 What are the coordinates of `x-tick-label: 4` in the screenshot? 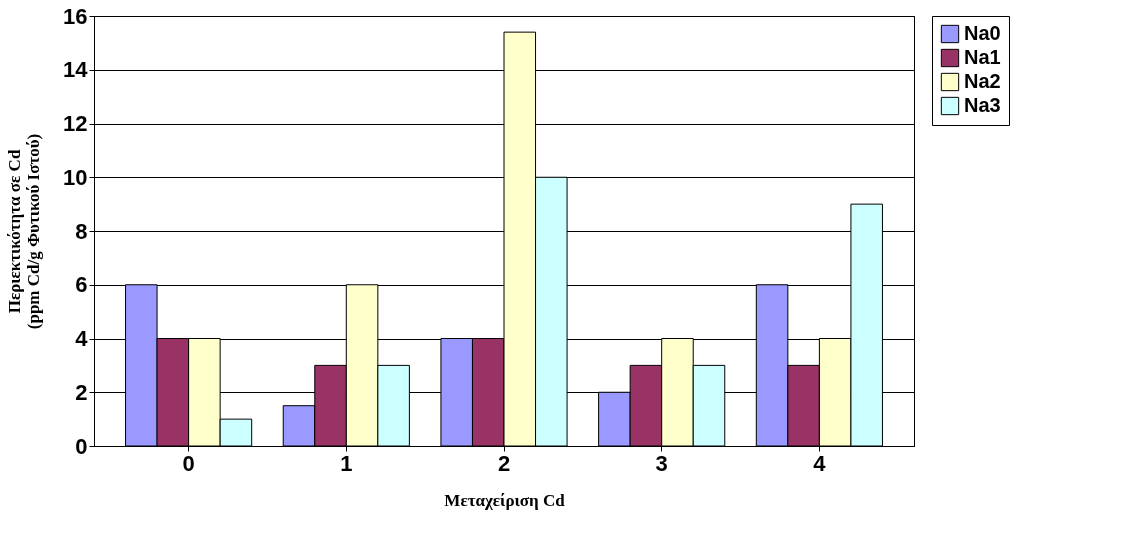 It's located at (820, 463).